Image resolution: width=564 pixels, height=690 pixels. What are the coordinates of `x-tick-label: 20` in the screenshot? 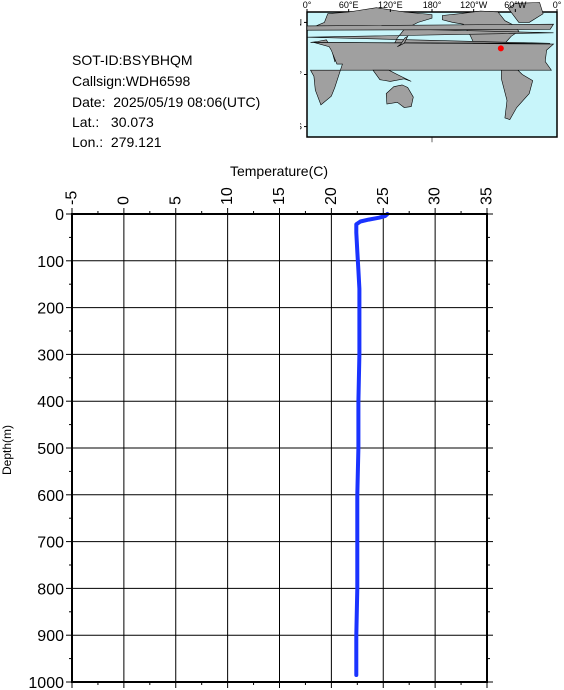 It's located at (331, 196).